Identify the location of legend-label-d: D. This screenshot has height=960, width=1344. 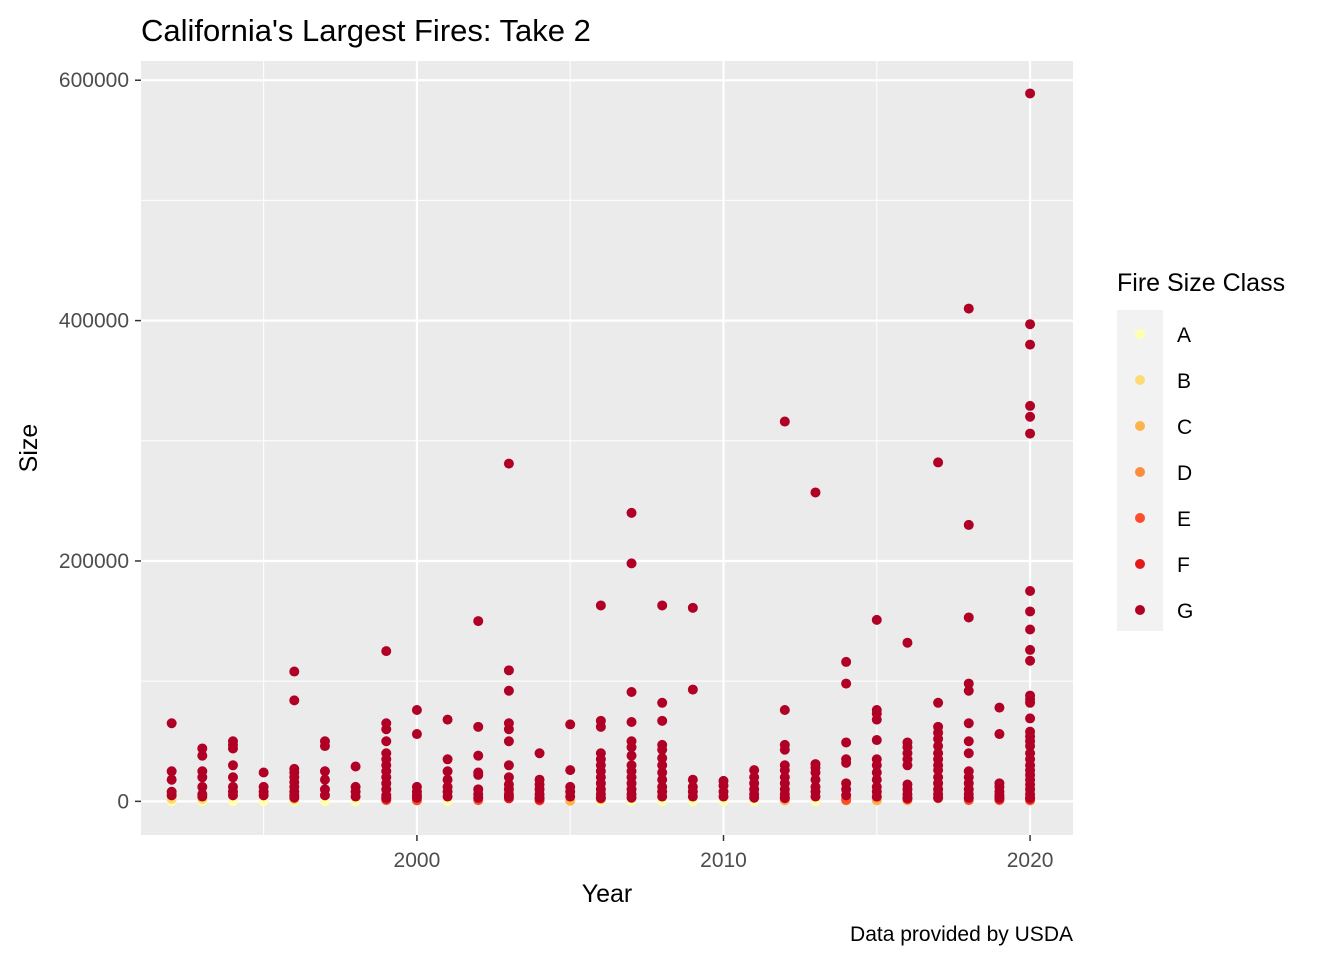
(1184, 473).